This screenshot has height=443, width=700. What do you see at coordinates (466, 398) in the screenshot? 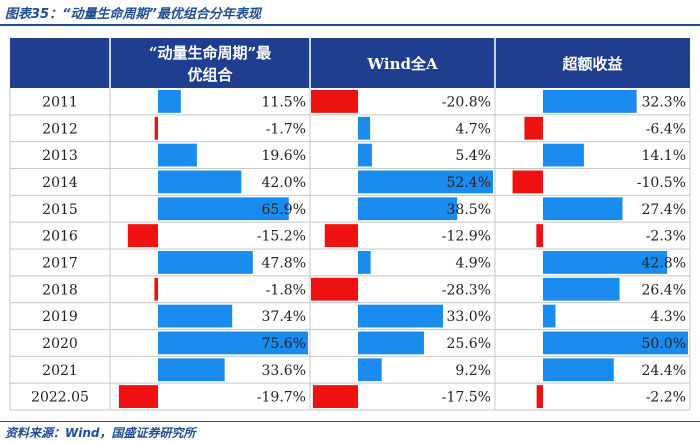
I see `data-label: -17.5%` at bounding box center [466, 398].